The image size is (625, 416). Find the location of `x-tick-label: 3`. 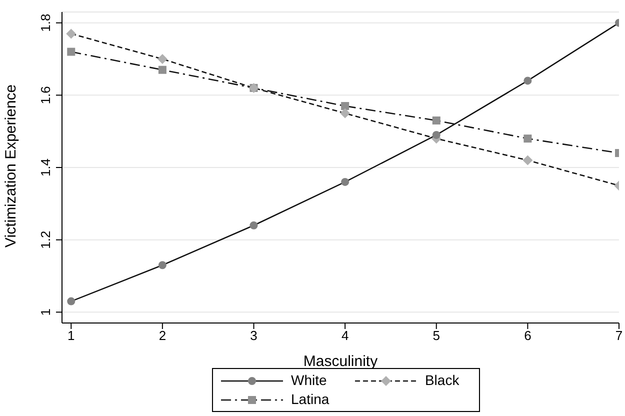

x-tick-label: 3 is located at coordinates (254, 336).